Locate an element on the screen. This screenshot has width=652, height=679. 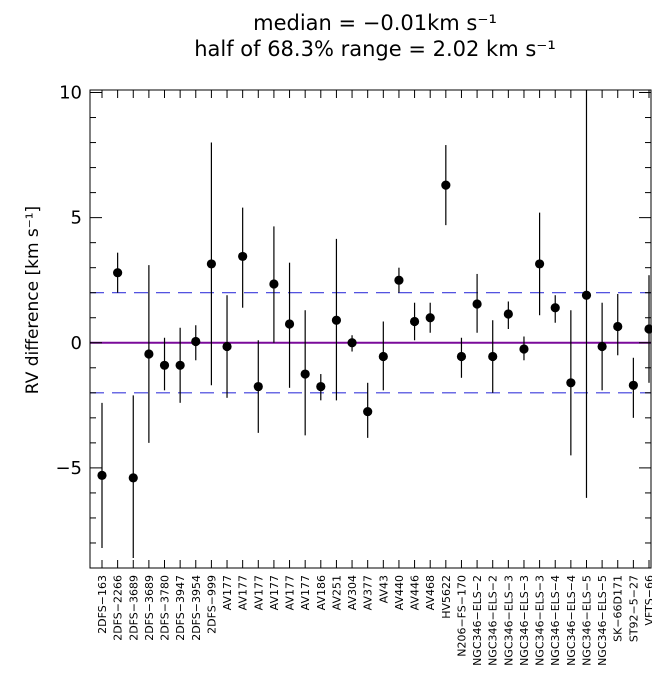
y-tick-label: 0 is located at coordinates (76, 343).